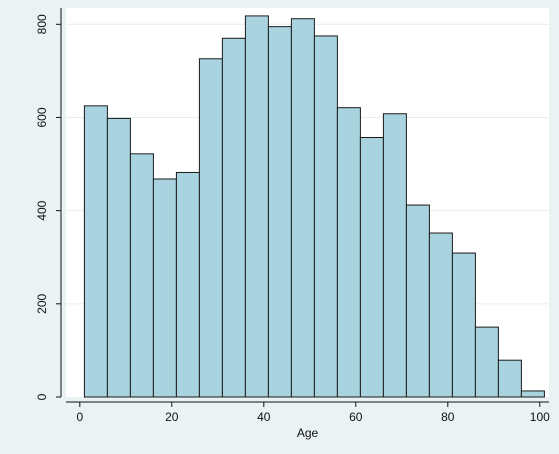 The height and width of the screenshot is (454, 559). What do you see at coordinates (172, 417) in the screenshot?
I see `x-tick-label: 20` at bounding box center [172, 417].